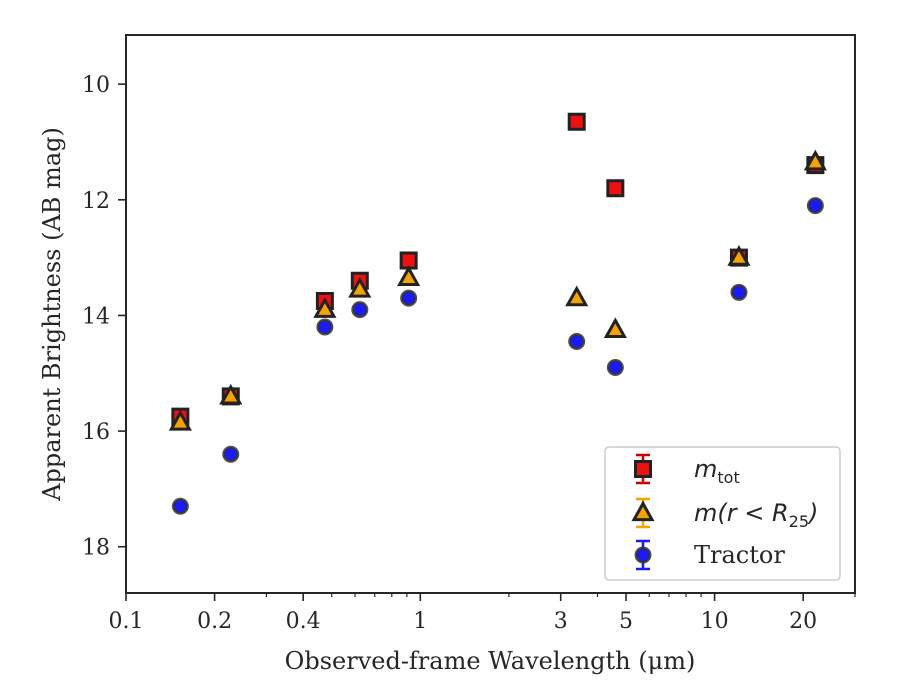 The image size is (900, 700). Describe the element at coordinates (303, 621) in the screenshot. I see `x-tick-label: 0.4` at that location.